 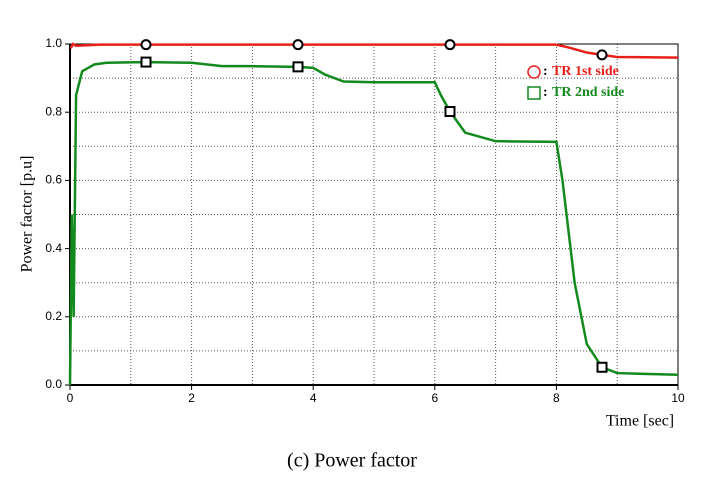 What do you see at coordinates (434, 398) in the screenshot?
I see `x-tick-label: 6` at bounding box center [434, 398].